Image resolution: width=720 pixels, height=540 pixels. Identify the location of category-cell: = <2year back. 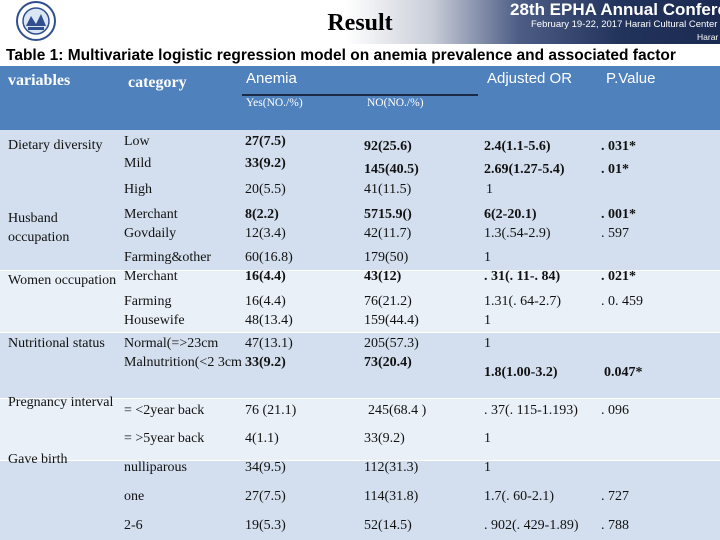
(164, 410).